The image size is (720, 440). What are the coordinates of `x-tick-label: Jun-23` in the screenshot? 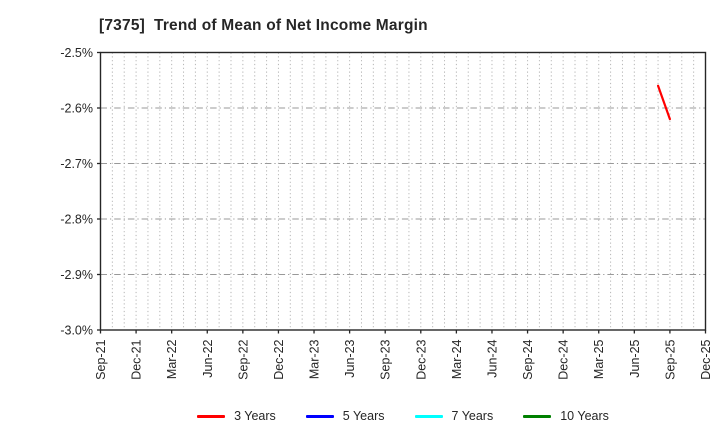 It's located at (350, 358).